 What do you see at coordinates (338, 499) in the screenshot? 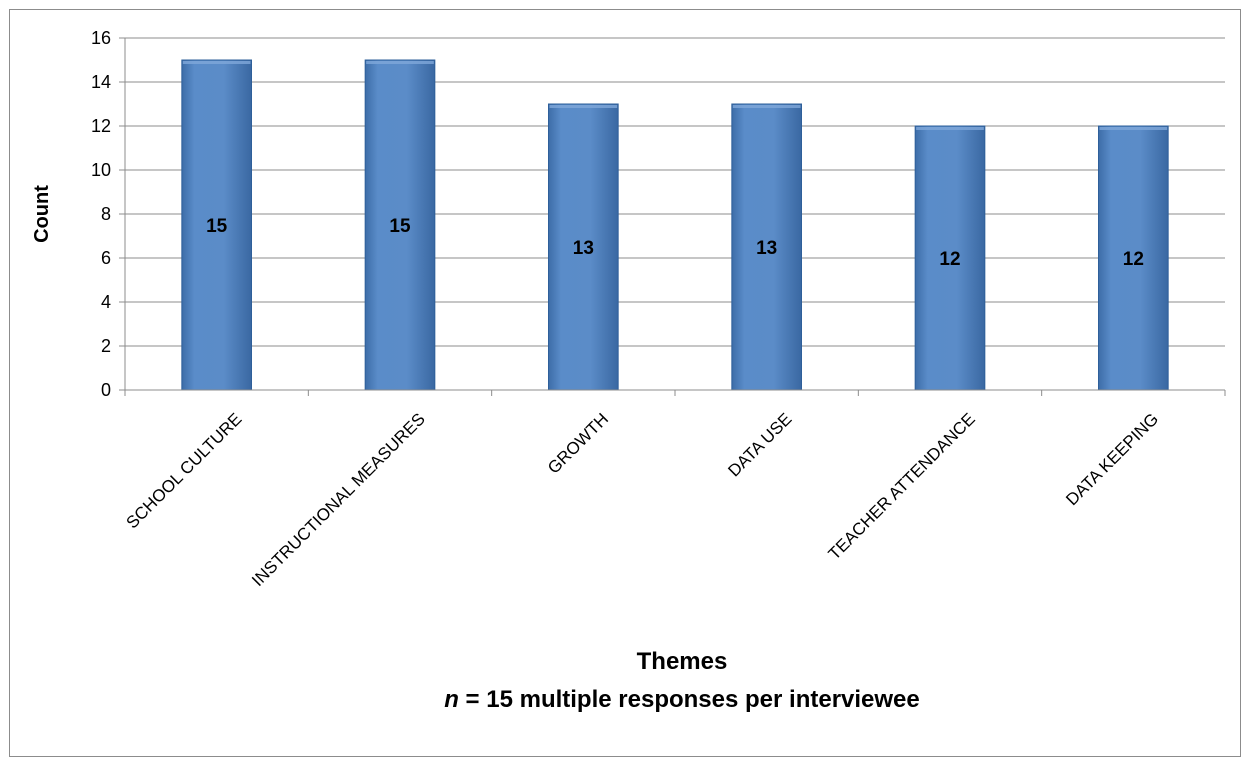
I see `category-label-1: INSTRUCTIONAL MEASURES` at bounding box center [338, 499].